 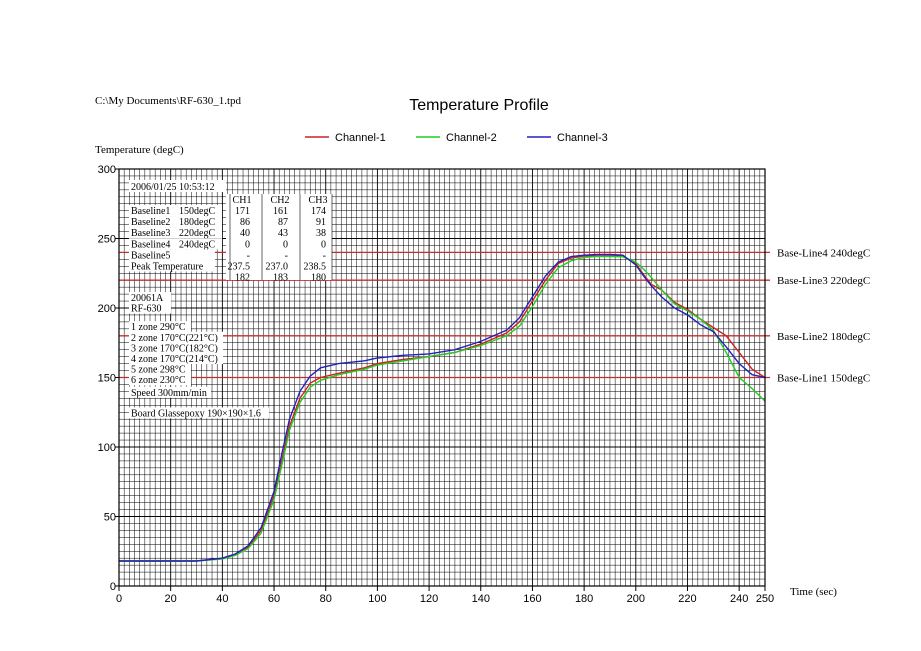 I want to click on info-row-label: Peak Temperature, so click(x=167, y=267).